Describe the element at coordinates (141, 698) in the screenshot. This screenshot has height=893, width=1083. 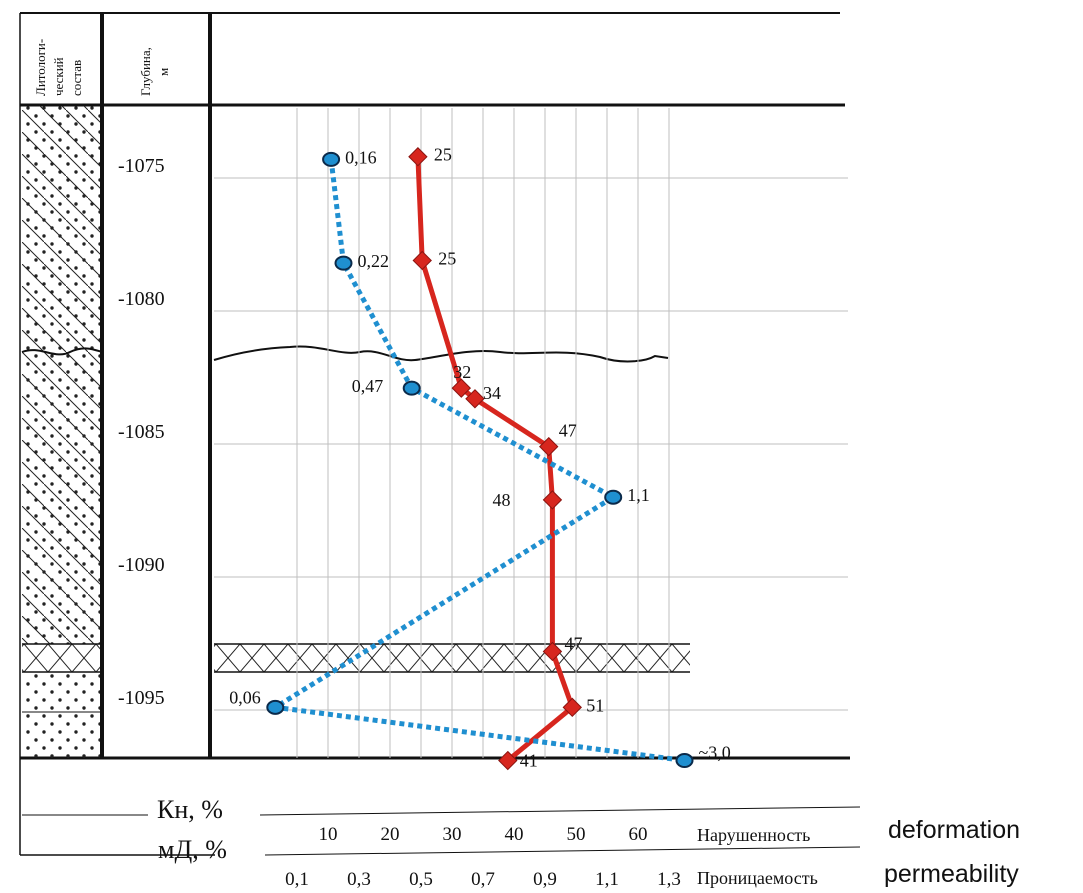
I see `depth-tick-label: -1095` at that location.